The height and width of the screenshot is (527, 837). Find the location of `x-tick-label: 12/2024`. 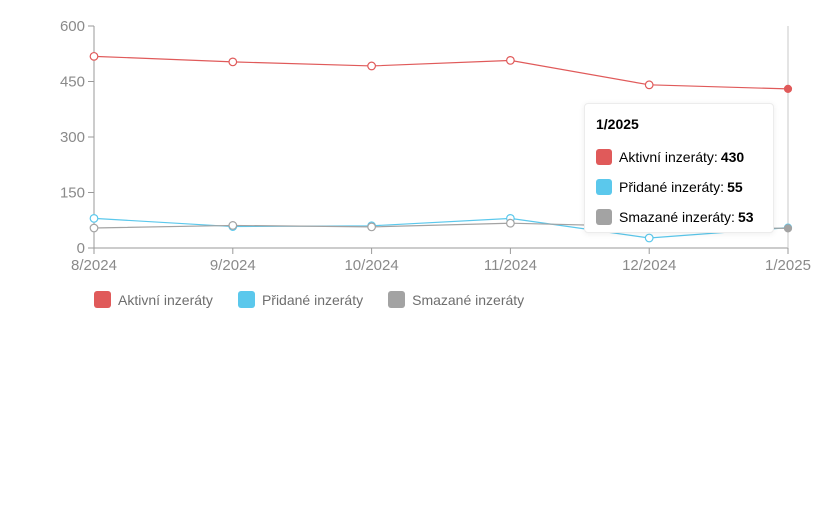

x-tick-label: 12/2024 is located at coordinates (649, 265).